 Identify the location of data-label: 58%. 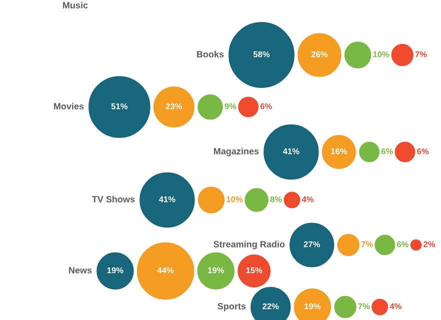
(261, 54).